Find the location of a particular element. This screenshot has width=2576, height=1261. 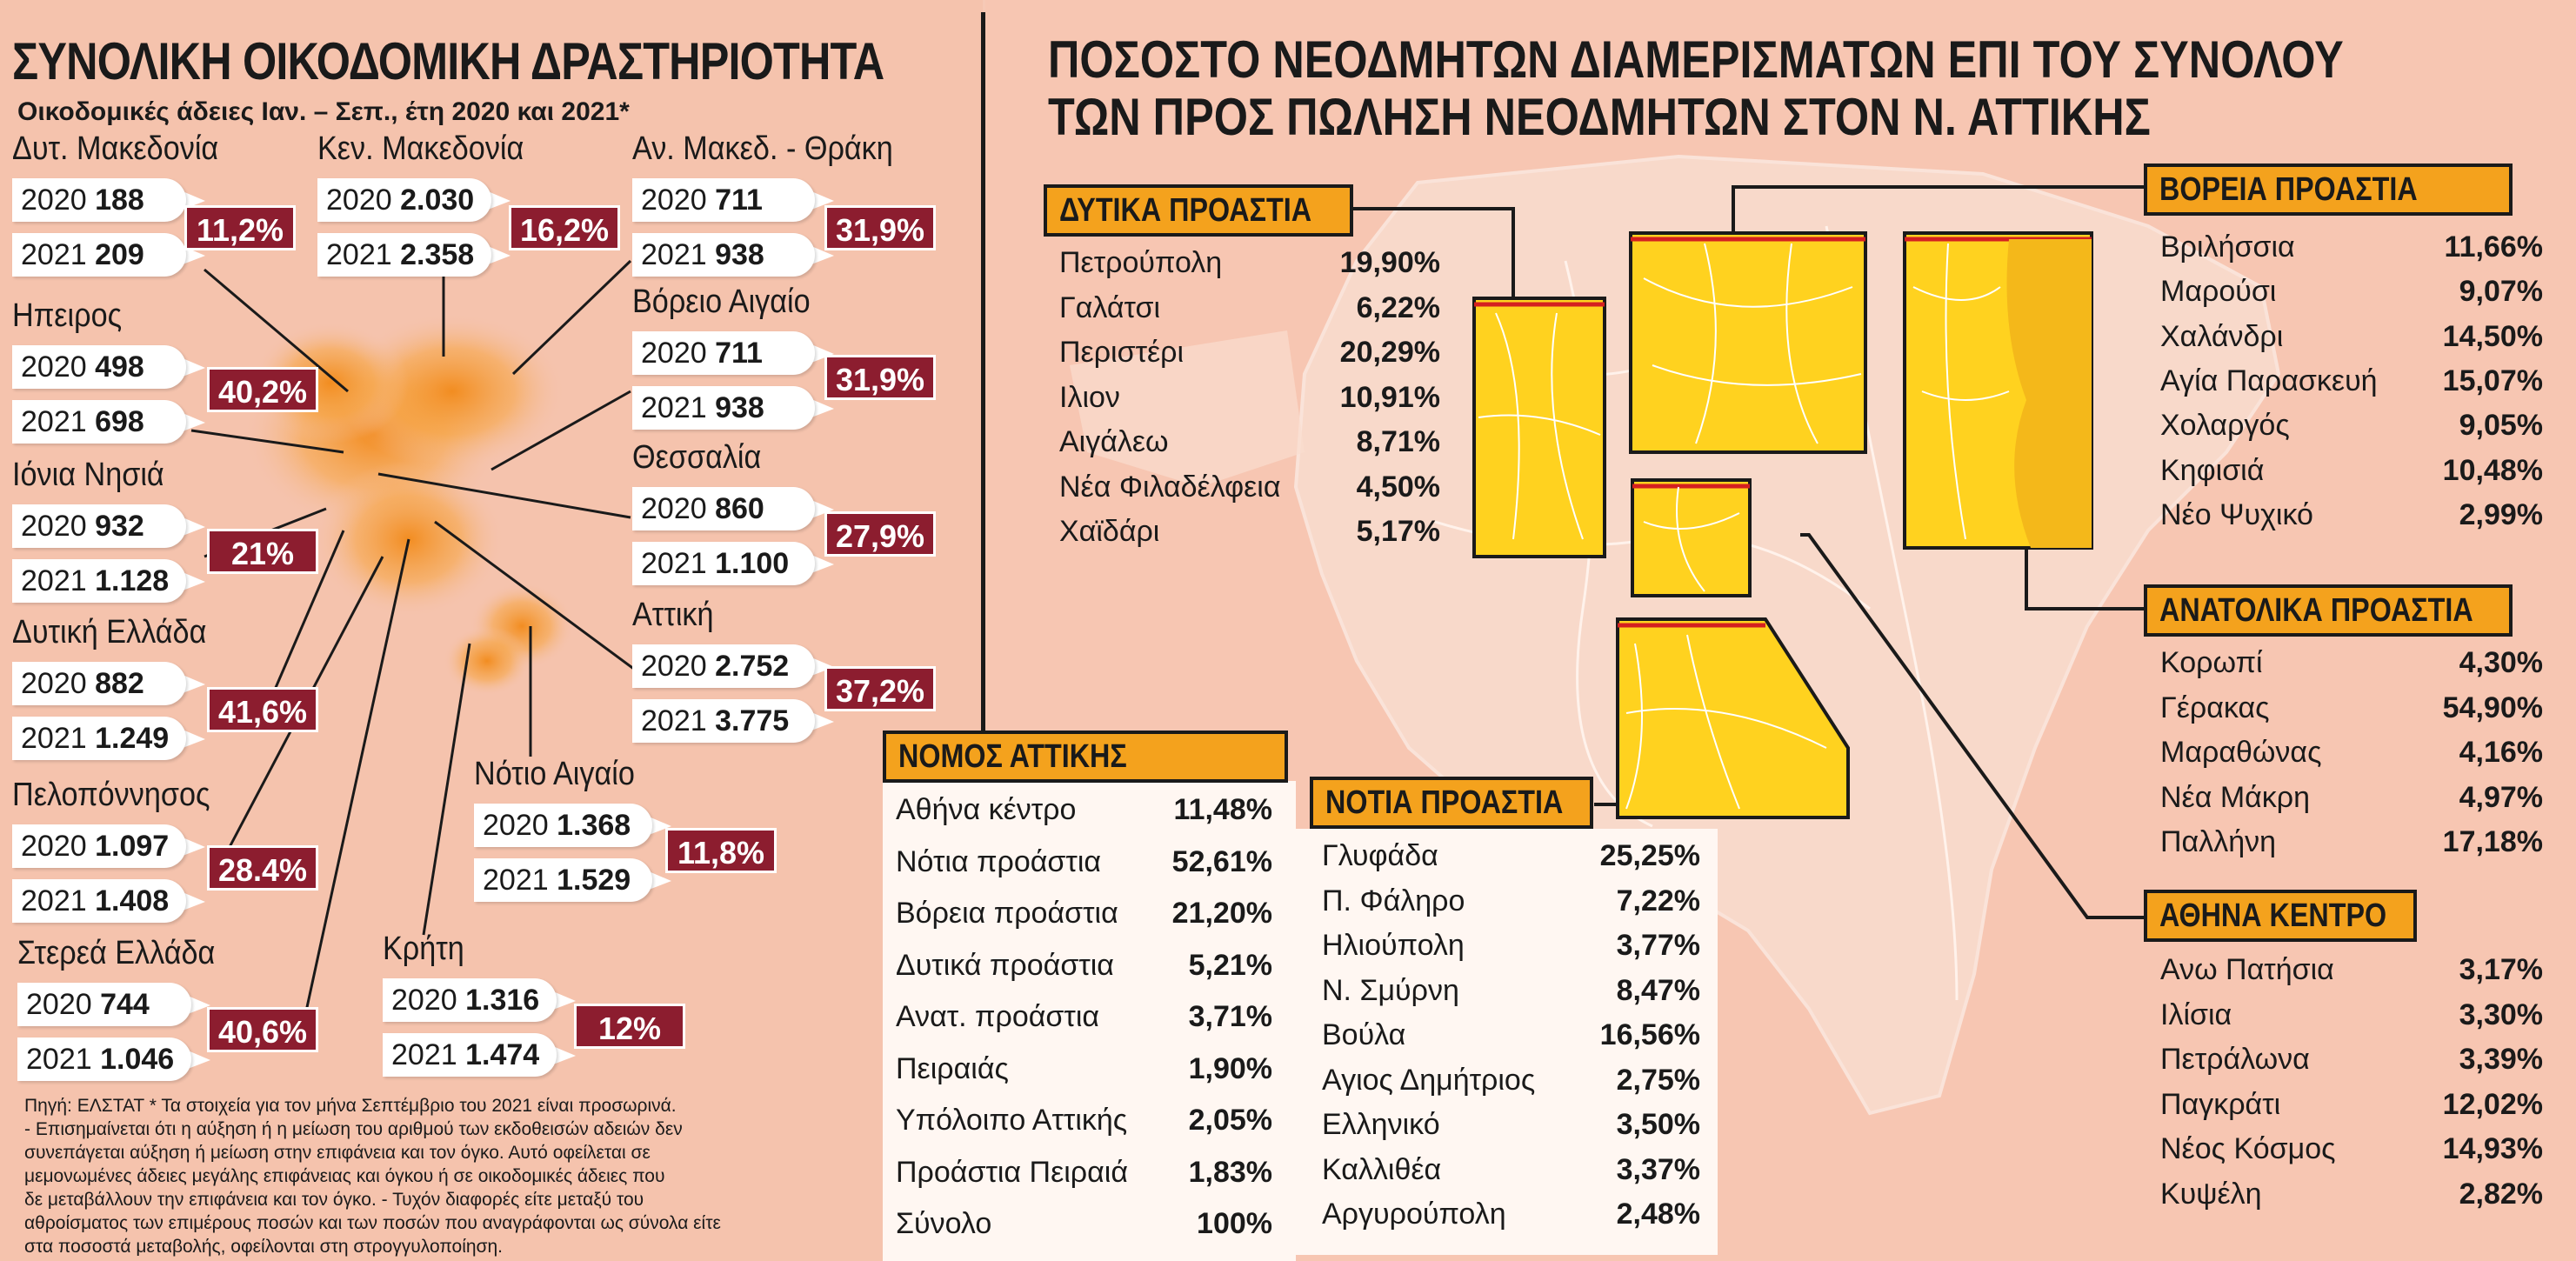

left-title: ΣΥΝΟΛΙΚΗ ΟΙΚΟΔΟΜΙΚΗ ΔΡΑΣΤΗΡΙΟΤΗΤΑ is located at coordinates (448, 61).